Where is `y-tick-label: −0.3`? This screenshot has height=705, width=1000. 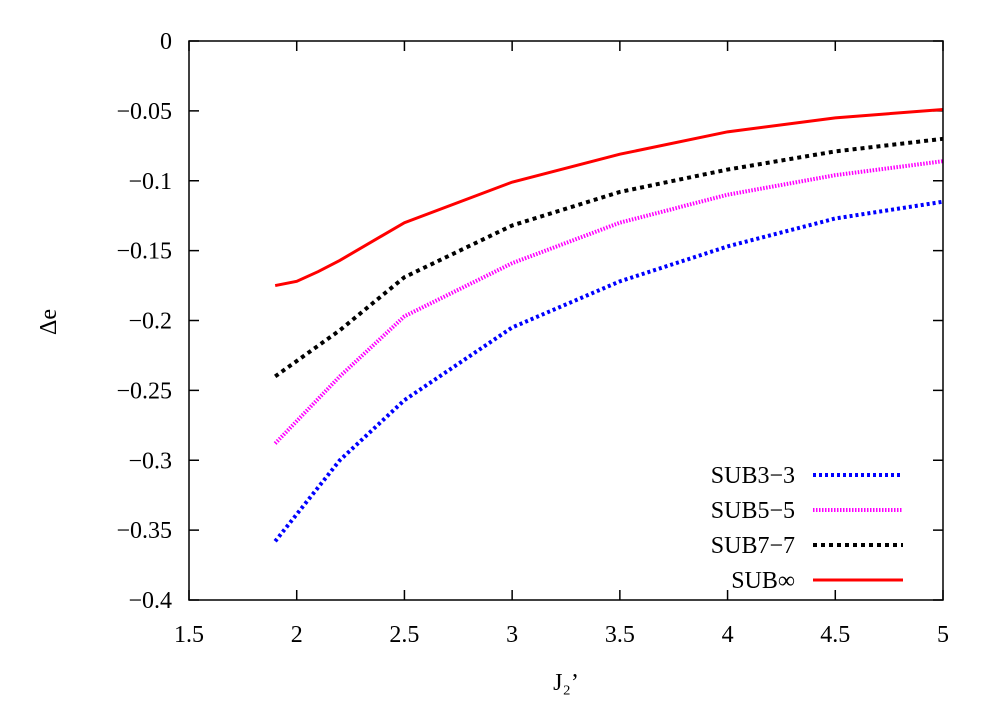 y-tick-label: −0.3 is located at coordinates (150, 461).